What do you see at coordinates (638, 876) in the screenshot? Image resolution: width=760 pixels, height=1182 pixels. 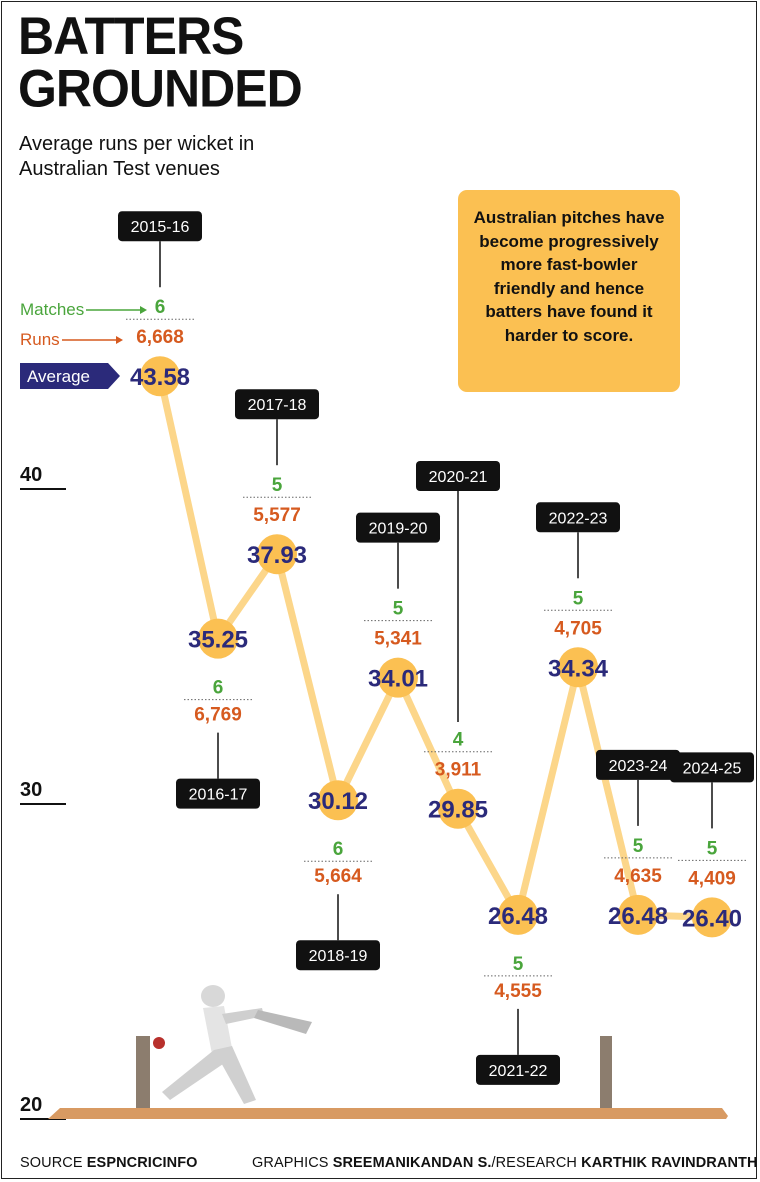 I see `runs-label-2023-24: 4,635` at bounding box center [638, 876].